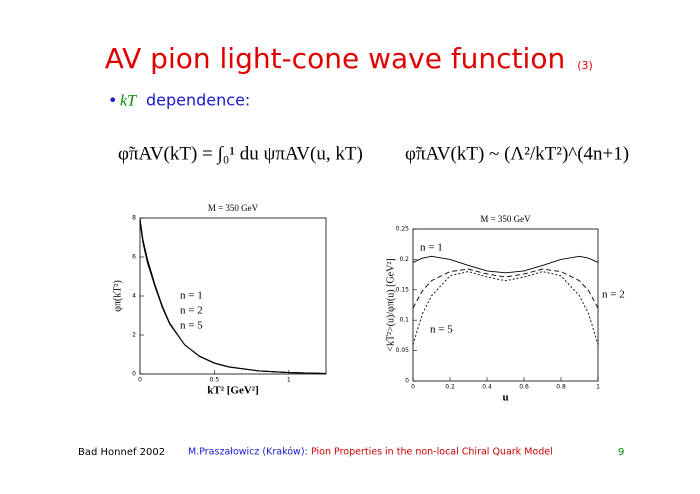 The height and width of the screenshot is (494, 700). I want to click on y-axis-label: φπ(kT²), so click(117, 296).